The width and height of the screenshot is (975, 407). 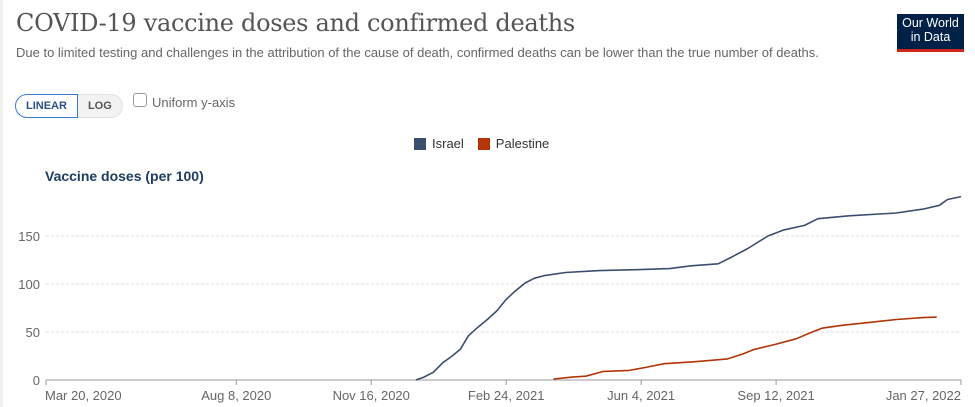 What do you see at coordinates (483, 143) in the screenshot?
I see `legend-swatch-palestine` at bounding box center [483, 143].